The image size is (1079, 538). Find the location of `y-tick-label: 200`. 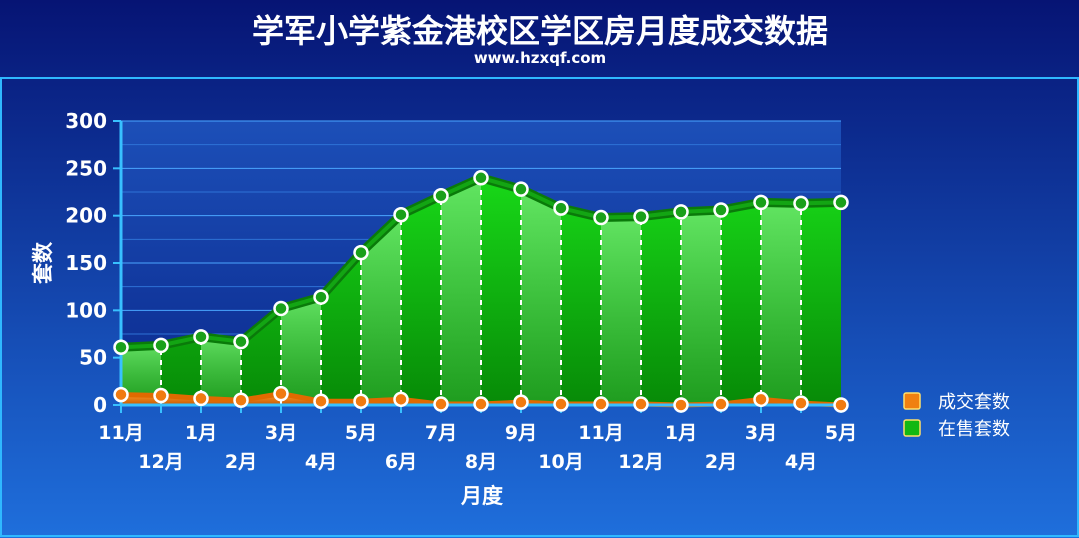

y-tick-label: 200 is located at coordinates (86, 216).